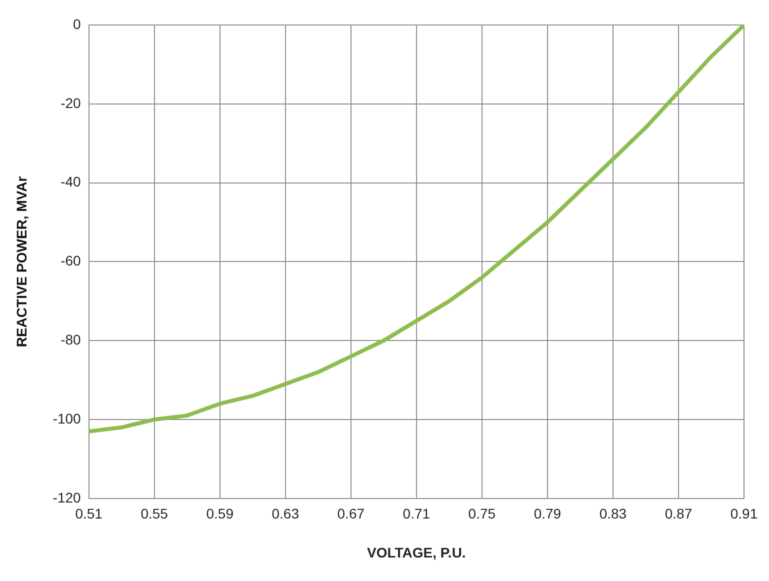 The image size is (769, 581). Describe the element at coordinates (482, 514) in the screenshot. I see `x-tick-label: 0.75` at that location.